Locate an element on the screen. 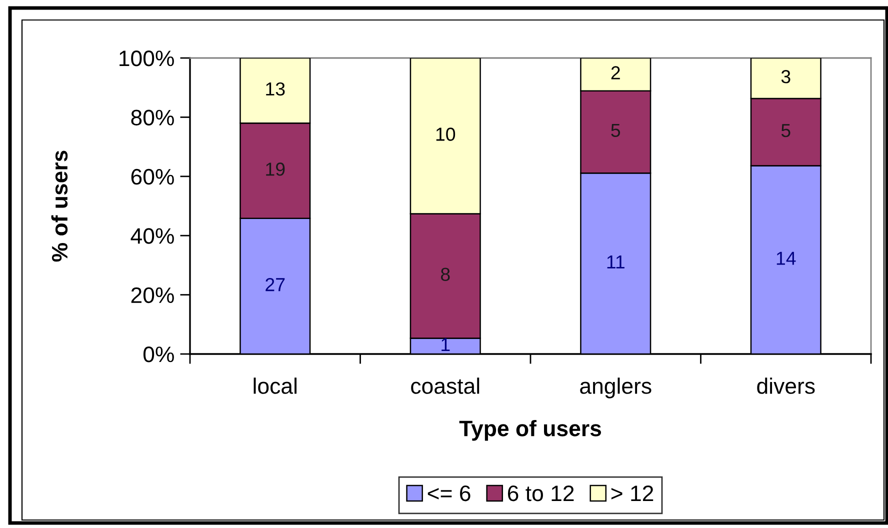 This screenshot has height=528, width=888. y-tick-label: 80% is located at coordinates (152, 118).